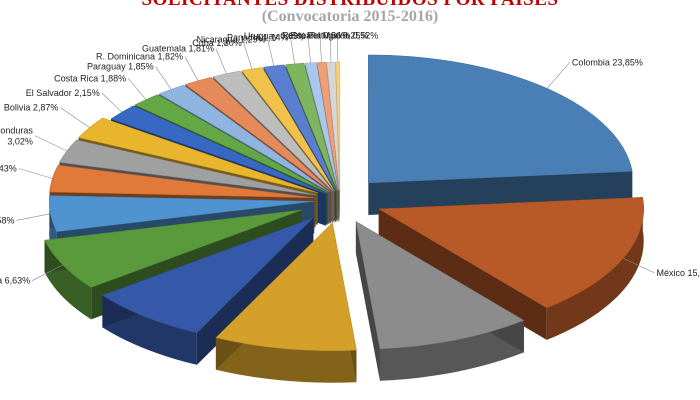 This screenshot has height=400, width=700. I want to click on data-label-paraguay: Paraguay 1,85%, so click(120, 67).